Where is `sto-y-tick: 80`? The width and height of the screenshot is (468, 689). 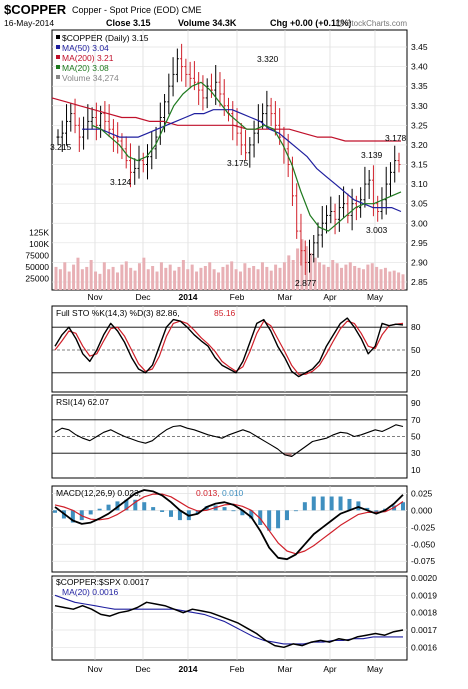 sto-y-tick: 80 is located at coordinates (416, 327).